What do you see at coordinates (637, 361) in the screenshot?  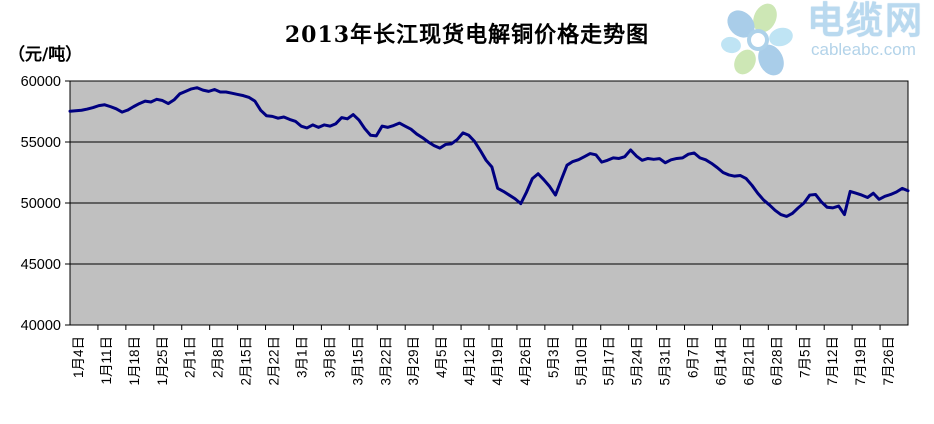 I see `x-axis-label: 5月24日` at bounding box center [637, 361].